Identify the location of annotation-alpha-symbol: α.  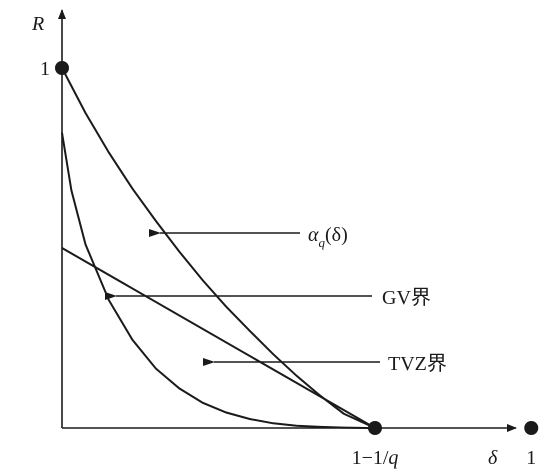
(313, 235).